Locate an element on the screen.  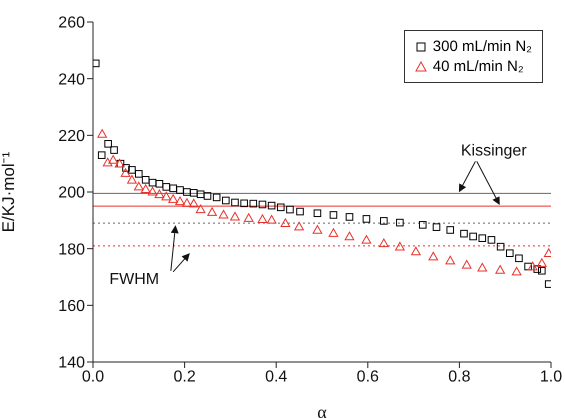
x-tick-label: 0.8 is located at coordinates (459, 377).